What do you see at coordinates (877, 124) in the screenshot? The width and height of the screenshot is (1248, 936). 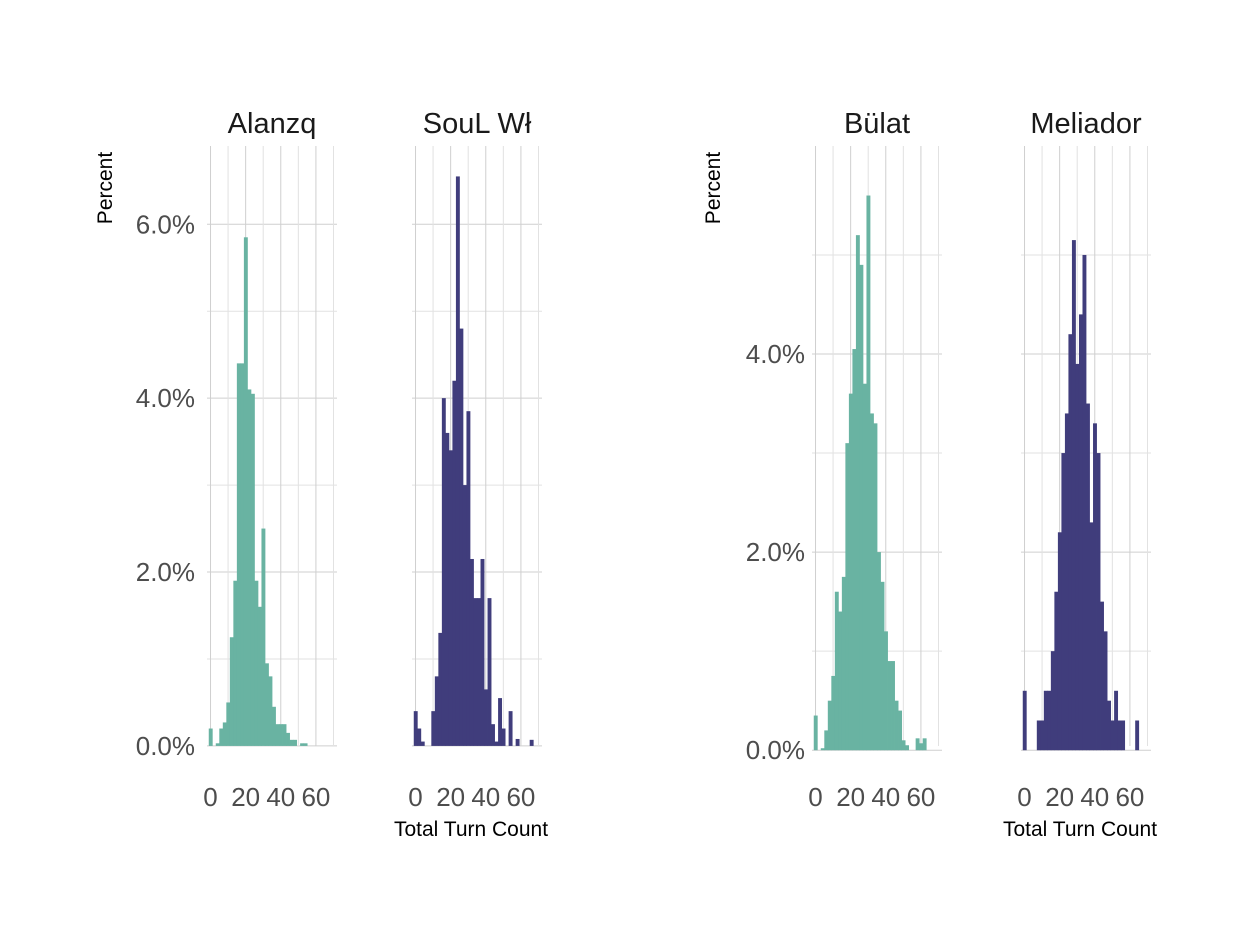 I see `facet-title: Bülat` at bounding box center [877, 124].